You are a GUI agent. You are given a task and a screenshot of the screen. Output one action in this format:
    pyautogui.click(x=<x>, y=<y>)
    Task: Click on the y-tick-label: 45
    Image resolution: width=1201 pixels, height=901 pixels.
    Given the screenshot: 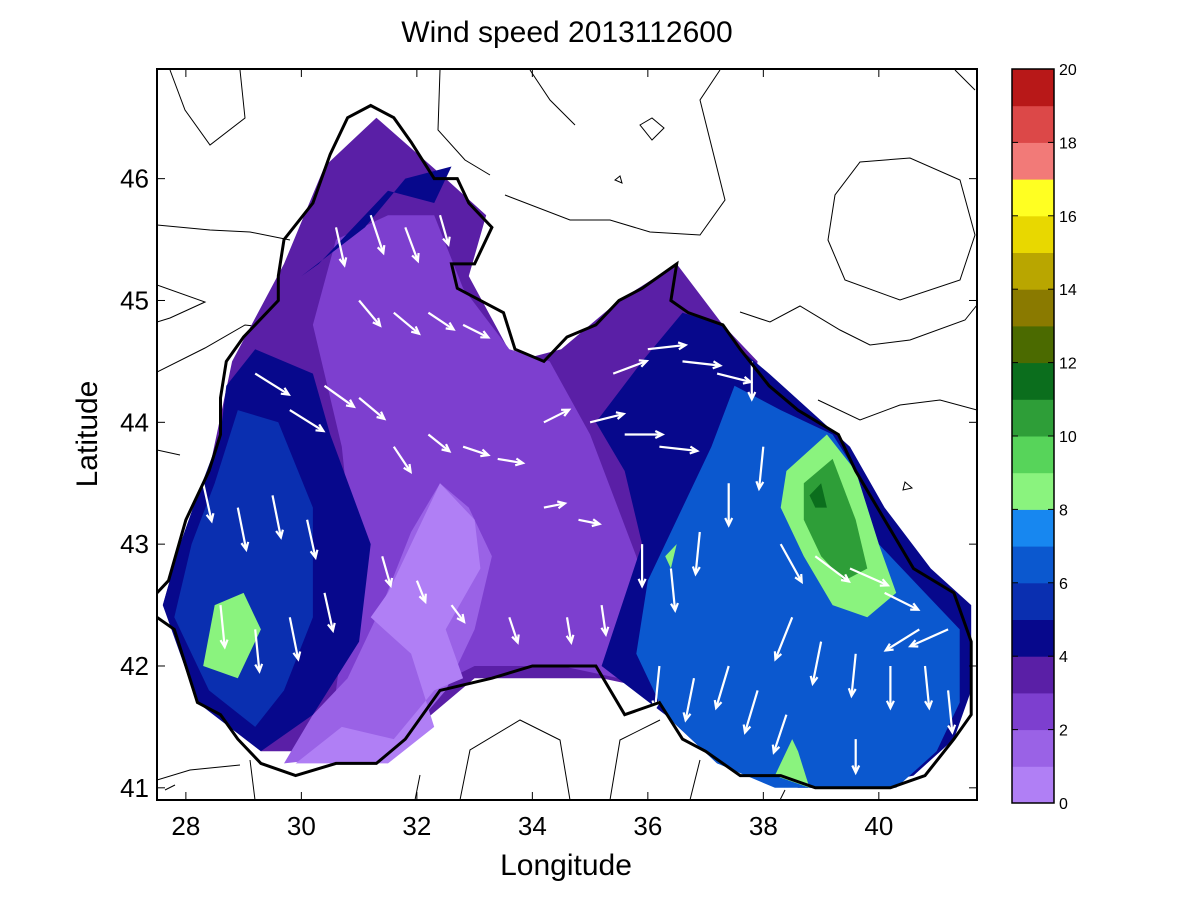 What is the action you would take?
    pyautogui.click(x=134, y=300)
    